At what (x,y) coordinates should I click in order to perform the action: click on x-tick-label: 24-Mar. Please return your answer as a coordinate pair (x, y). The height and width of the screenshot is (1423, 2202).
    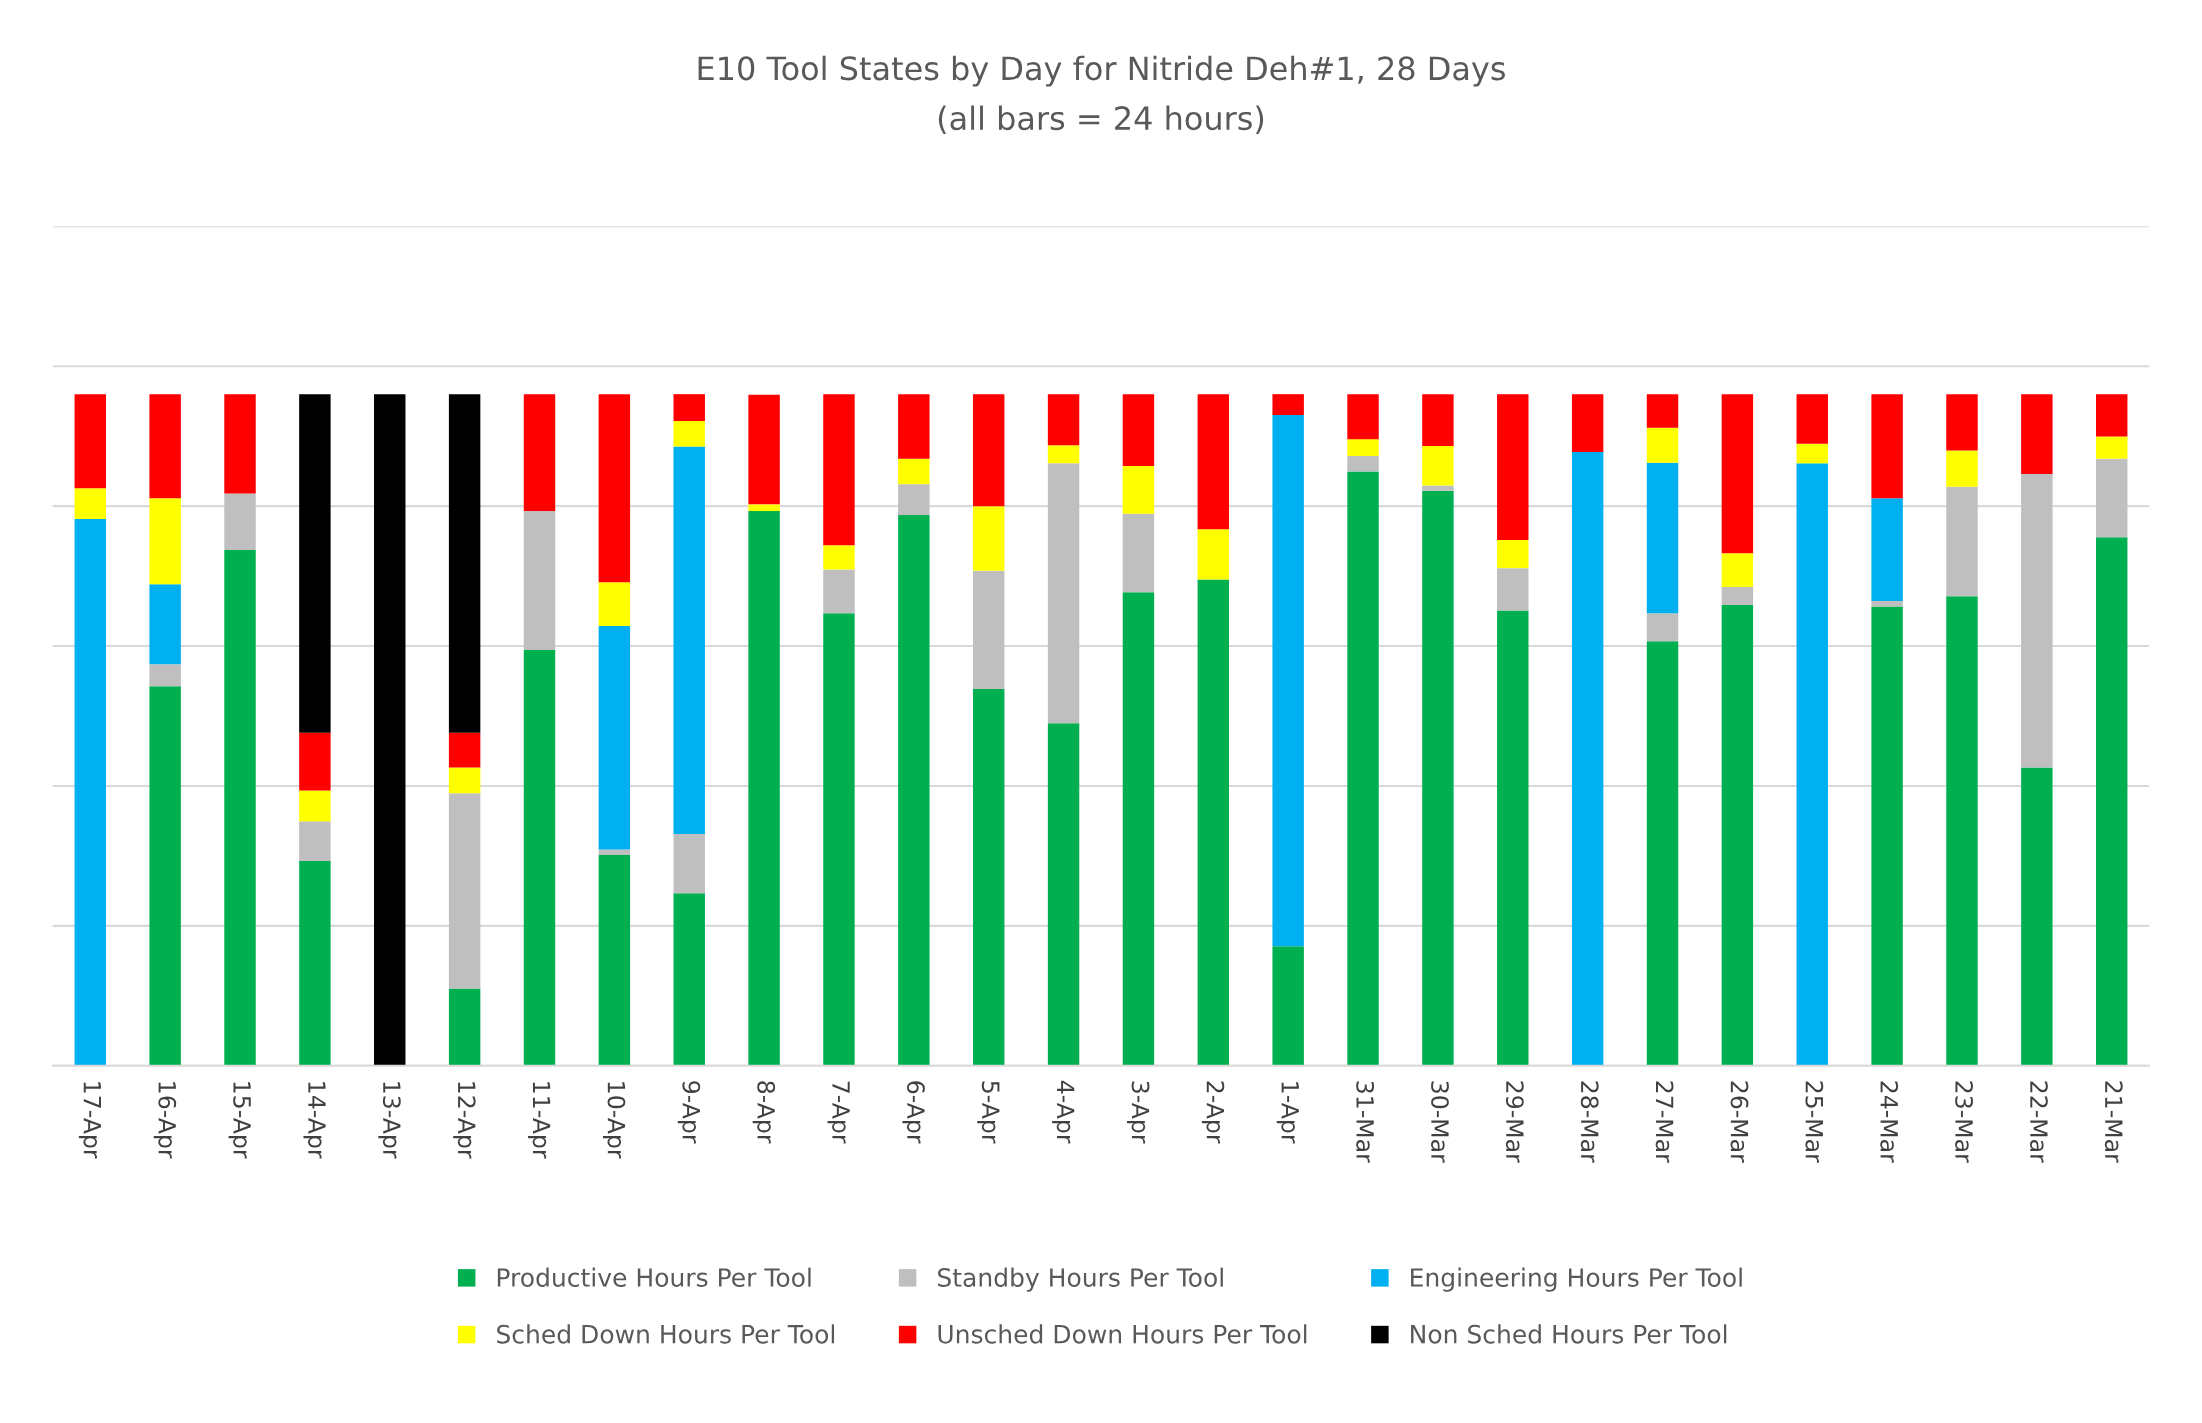
    Looking at the image, I should click on (1889, 1122).